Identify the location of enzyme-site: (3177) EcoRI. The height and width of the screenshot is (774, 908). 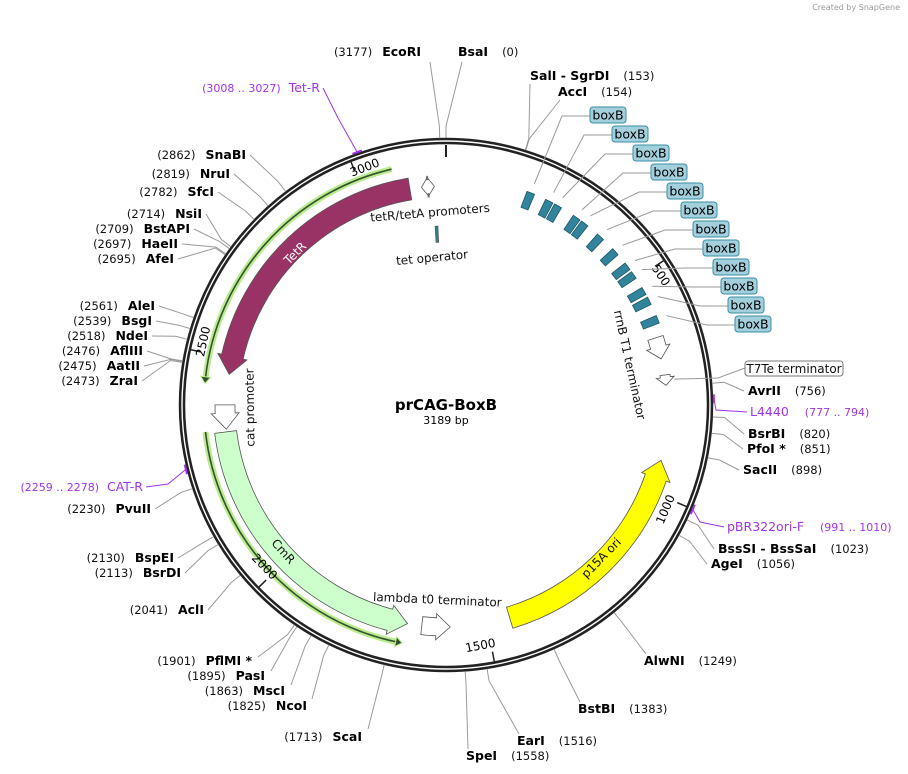
(377, 51).